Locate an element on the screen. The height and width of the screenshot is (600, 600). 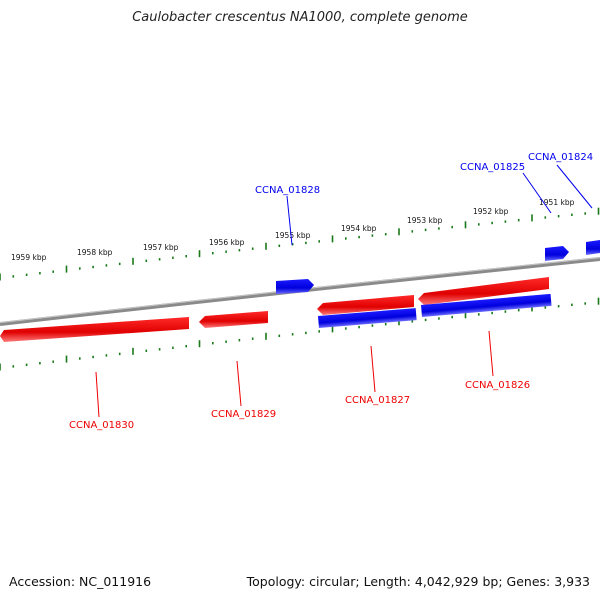
kbp-label: 1959 kbp is located at coordinates (29, 257).